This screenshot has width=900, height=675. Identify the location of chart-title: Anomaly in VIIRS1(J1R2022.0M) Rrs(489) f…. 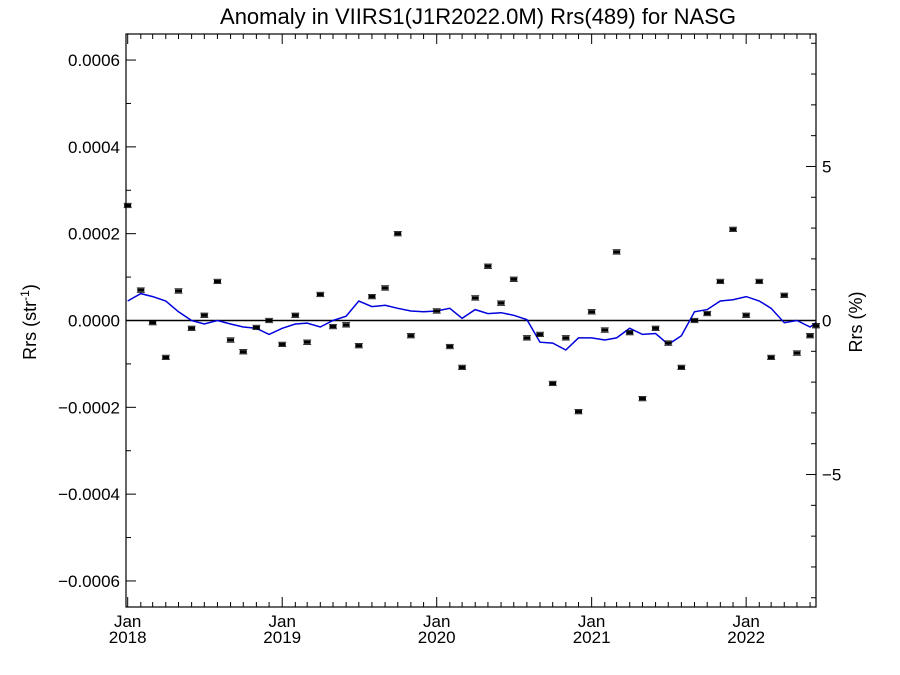
(478, 16).